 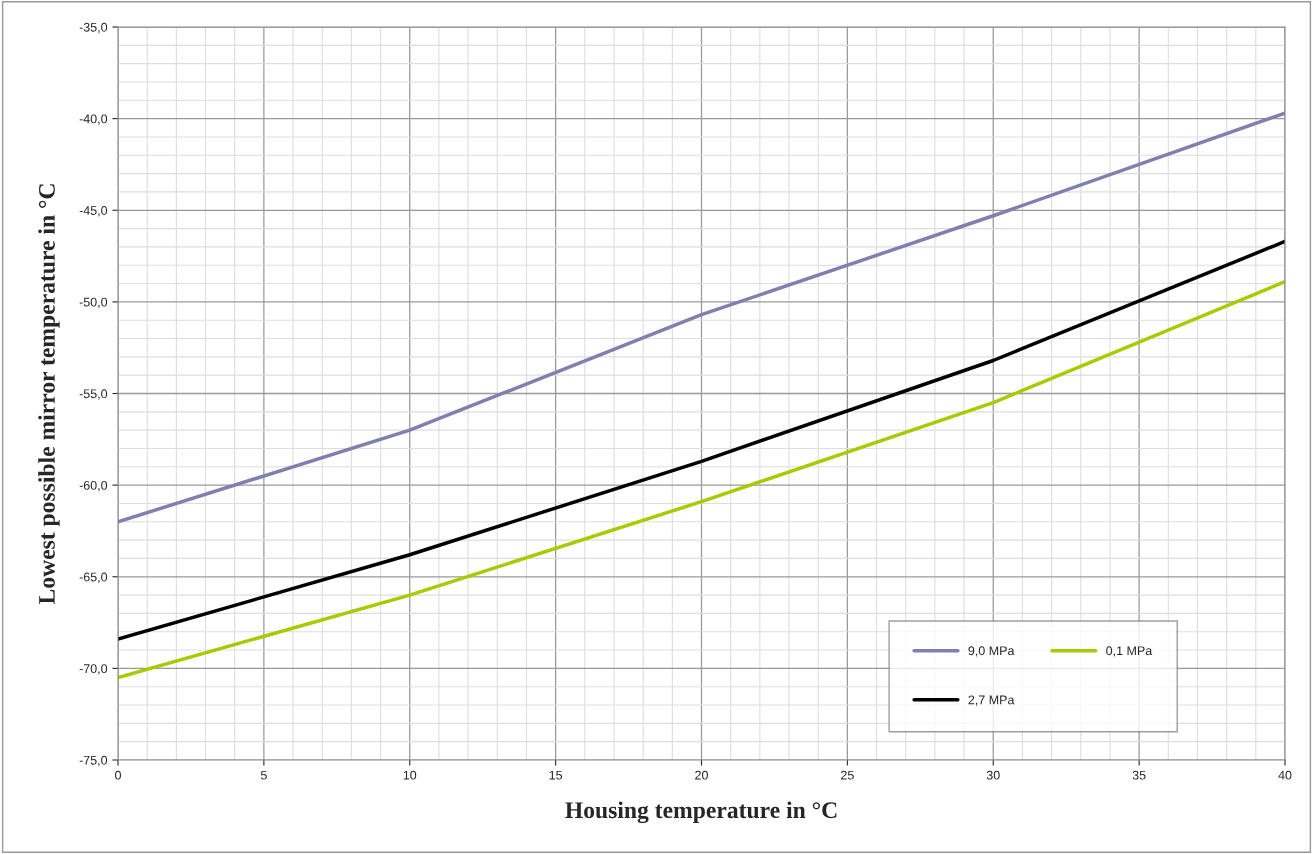 What do you see at coordinates (93, 119) in the screenshot?
I see `y-tick-label: -40,0` at bounding box center [93, 119].